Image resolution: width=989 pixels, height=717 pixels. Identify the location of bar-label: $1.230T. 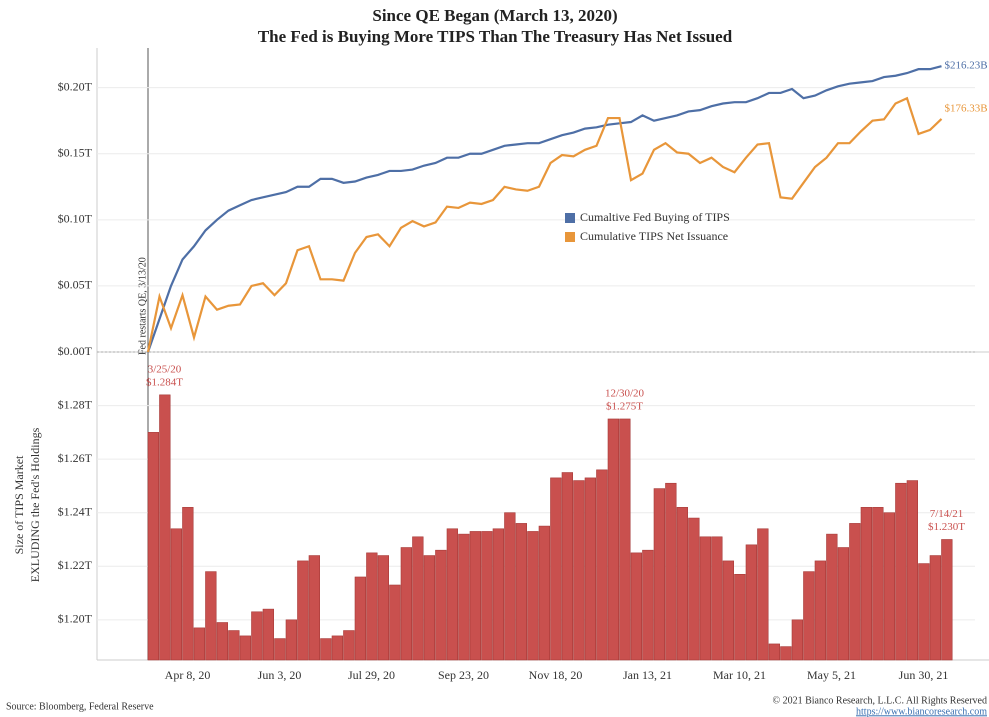
(946, 527).